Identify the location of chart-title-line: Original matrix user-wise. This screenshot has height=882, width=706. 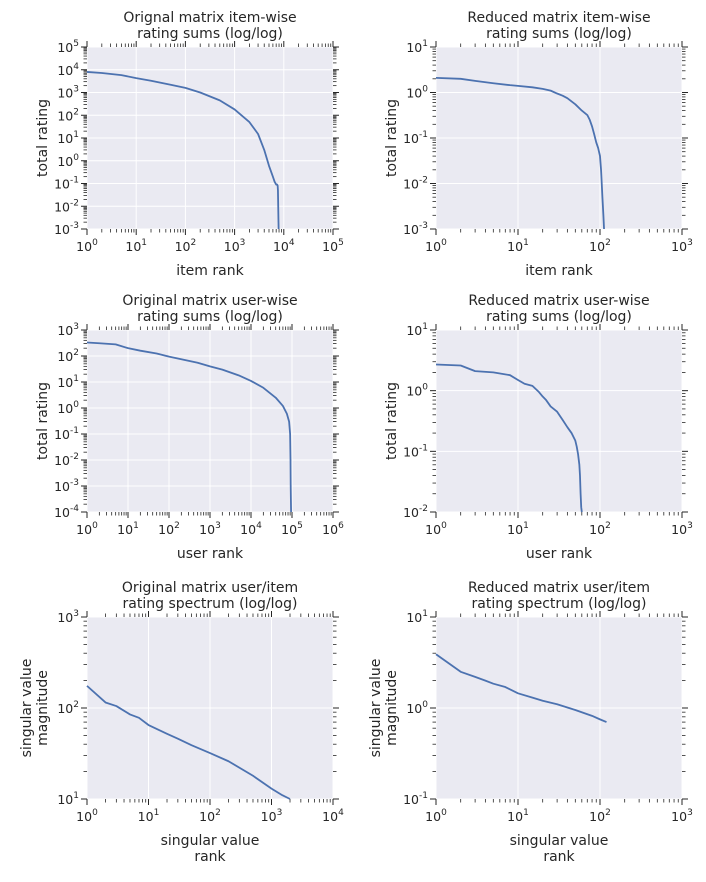
(209, 301).